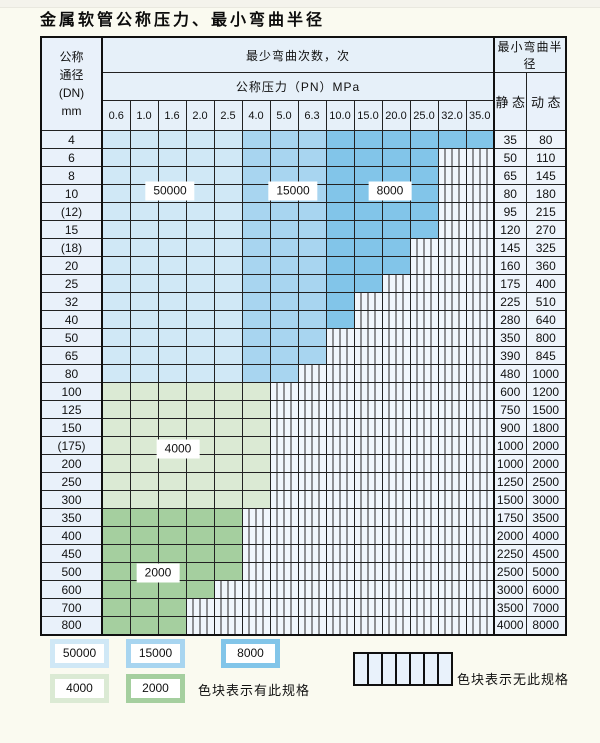  I want to click on dn-cell: 40, so click(71, 319).